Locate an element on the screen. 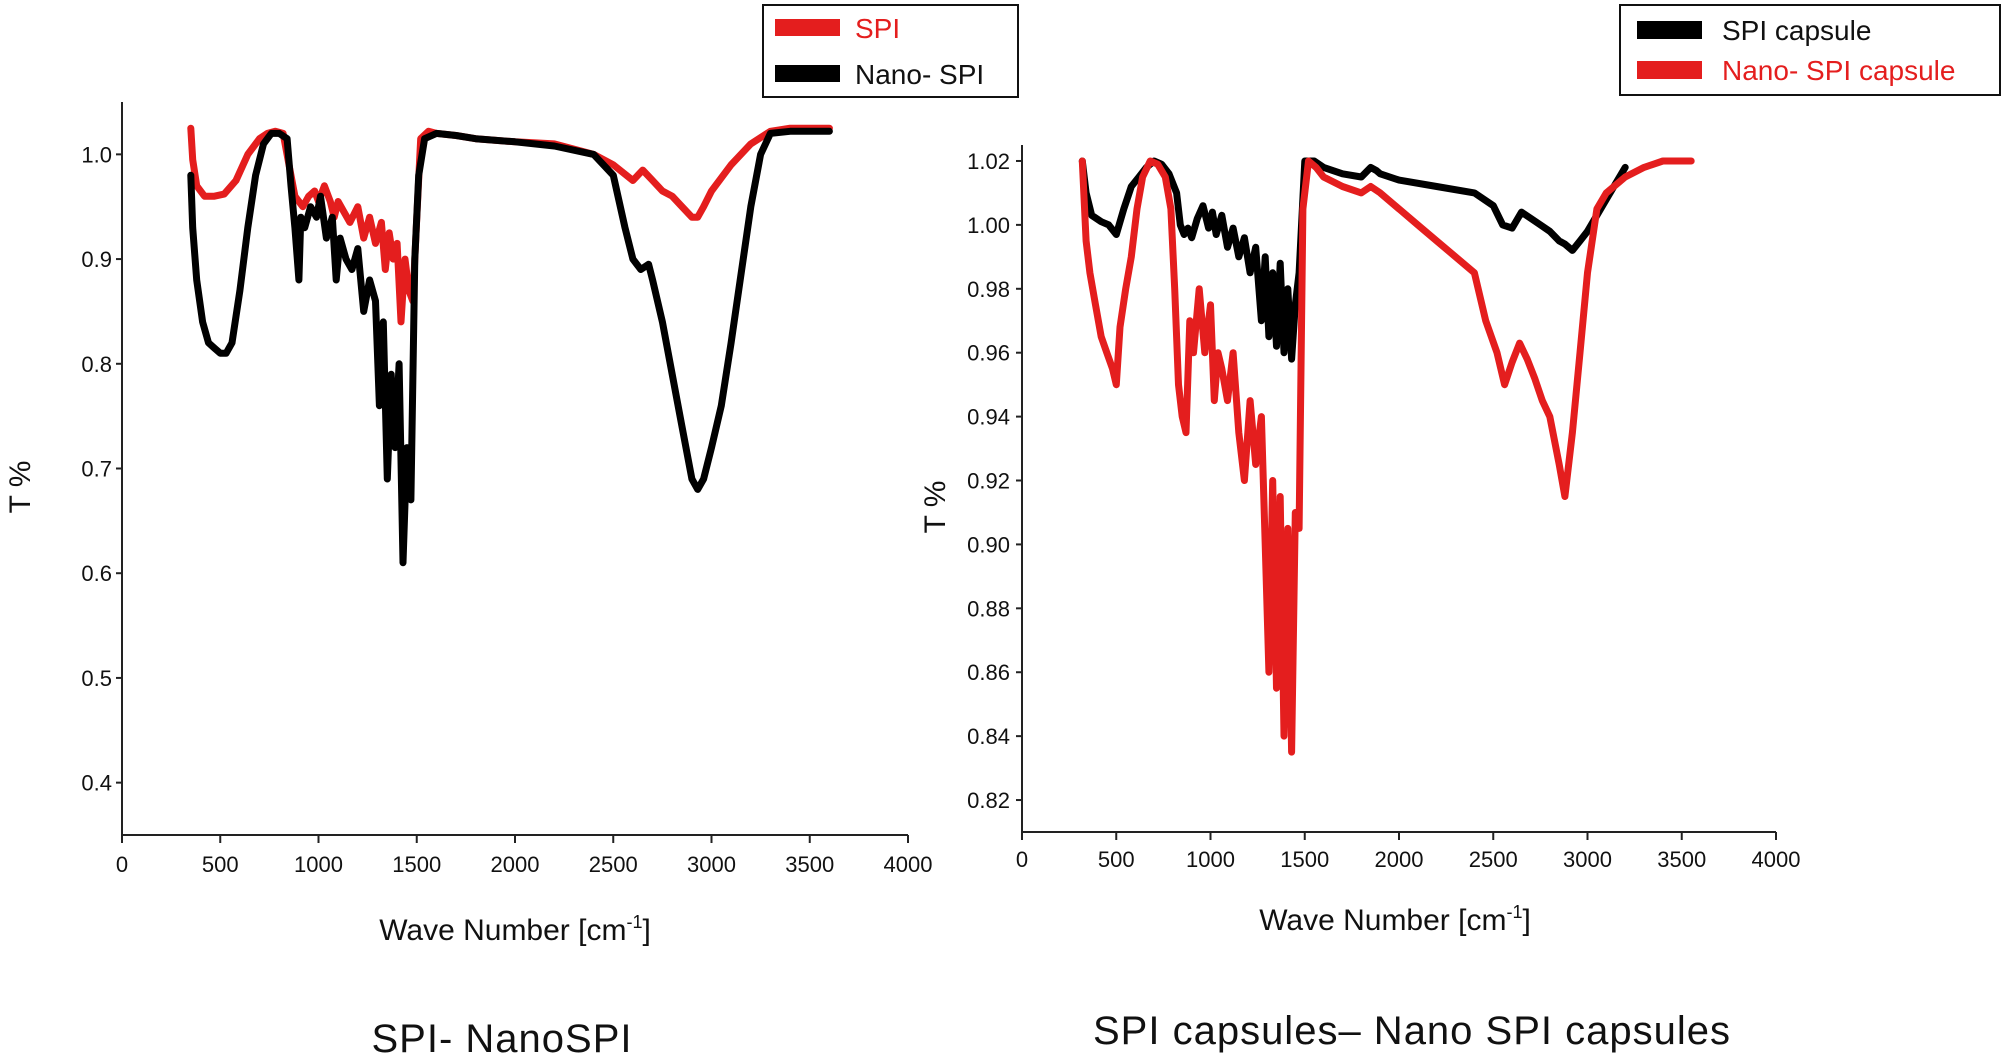  legend: SPI capsule Nano- SPI capsule is located at coordinates (1810, 50).